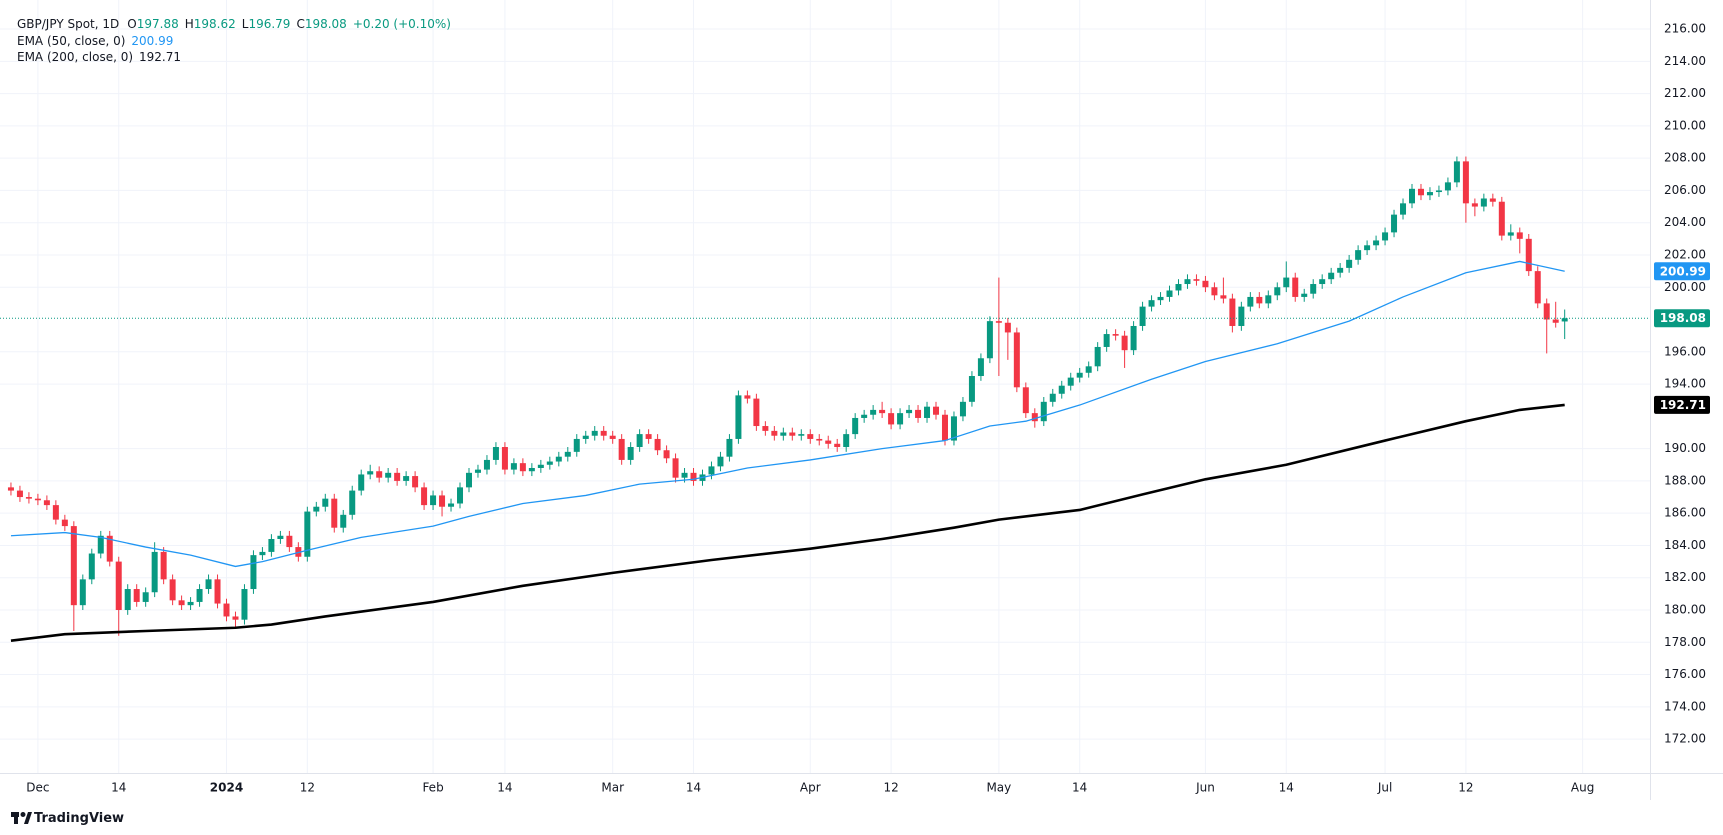 The image size is (1723, 835). Describe the element at coordinates (810, 788) in the screenshot. I see `x-tick-label: Apr` at that location.